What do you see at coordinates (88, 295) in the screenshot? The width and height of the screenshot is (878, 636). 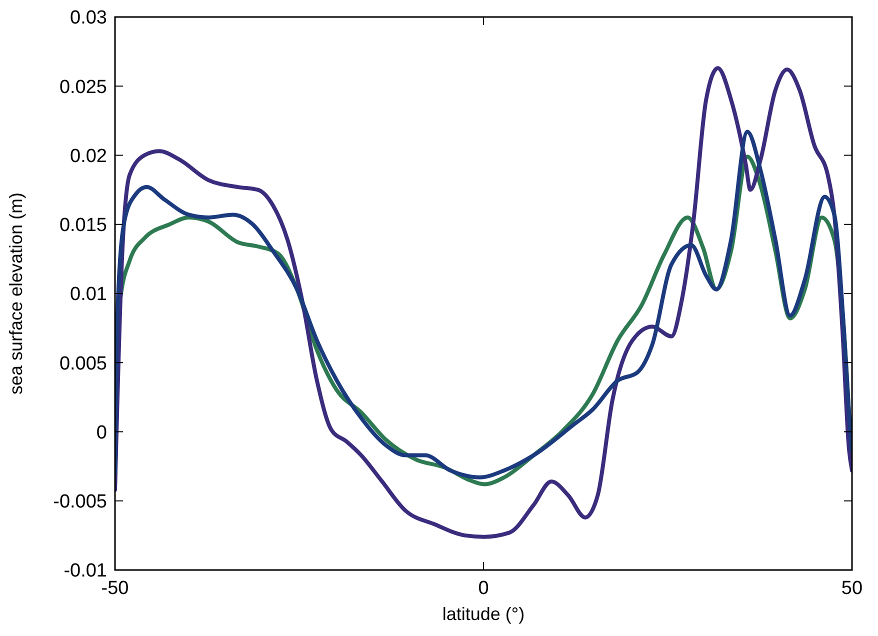 I see `y-tick-label: 0.01` at bounding box center [88, 295].